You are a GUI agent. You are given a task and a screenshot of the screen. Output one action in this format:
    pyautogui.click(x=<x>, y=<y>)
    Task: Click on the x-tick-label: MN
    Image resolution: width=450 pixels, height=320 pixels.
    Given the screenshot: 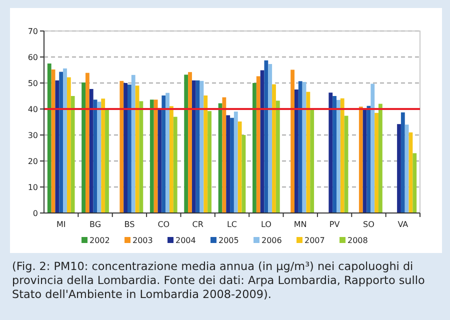 What is the action you would take?
    pyautogui.click(x=300, y=224)
    